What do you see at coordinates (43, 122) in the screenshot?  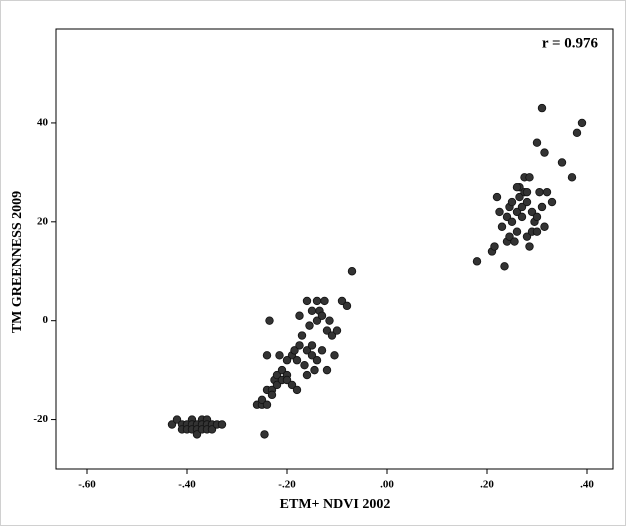 I see `y-tick-label: 40` at bounding box center [43, 122].